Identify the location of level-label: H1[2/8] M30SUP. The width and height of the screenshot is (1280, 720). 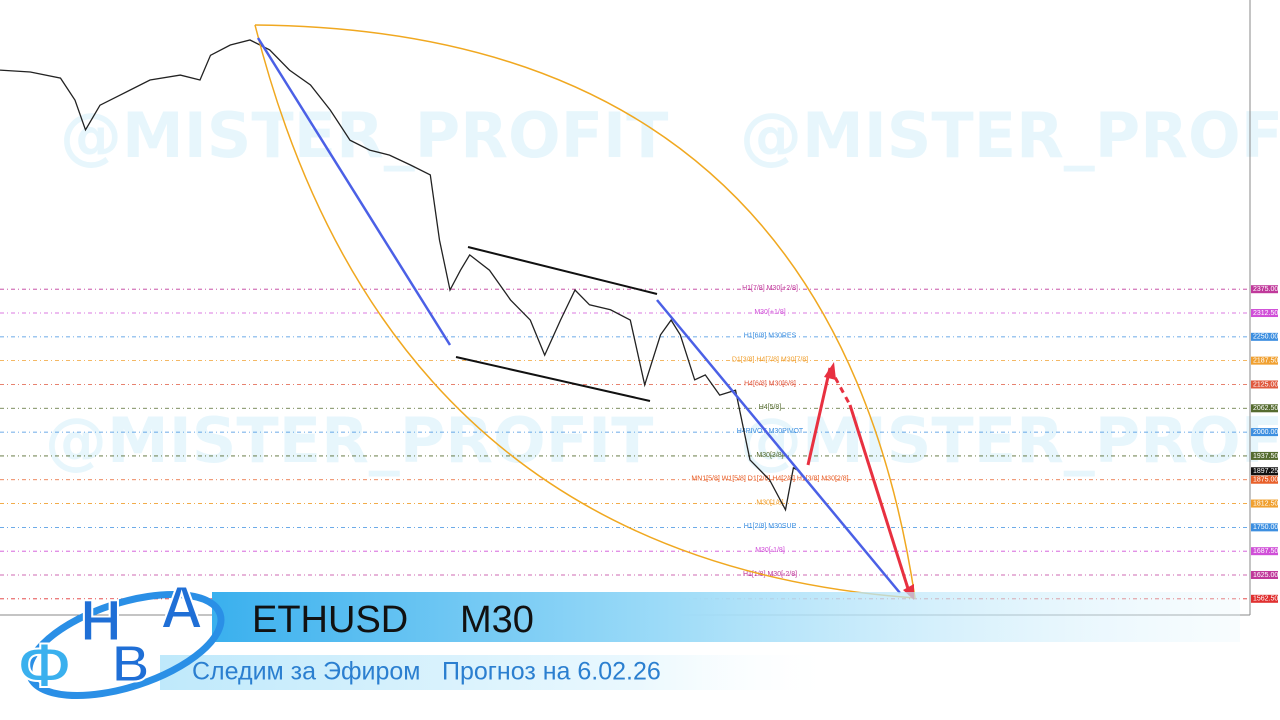
(770, 526).